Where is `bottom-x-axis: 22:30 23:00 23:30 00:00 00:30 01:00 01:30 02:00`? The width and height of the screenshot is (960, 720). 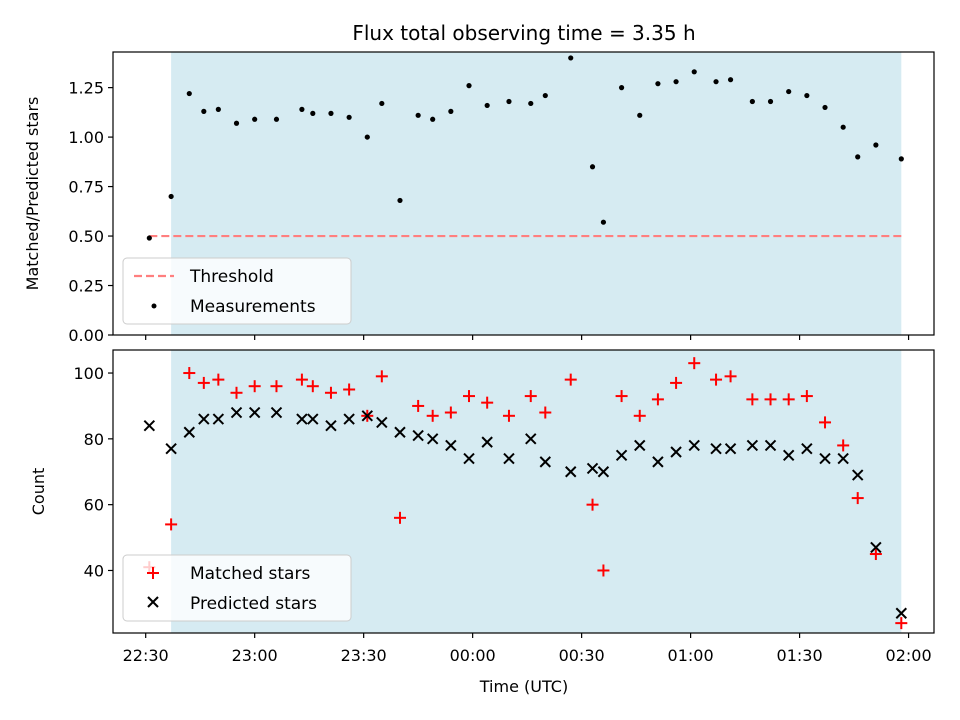 bottom-x-axis: 22:30 23:00 23:30 00:00 00:30 01:00 01:30 02:00 is located at coordinates (527, 649).